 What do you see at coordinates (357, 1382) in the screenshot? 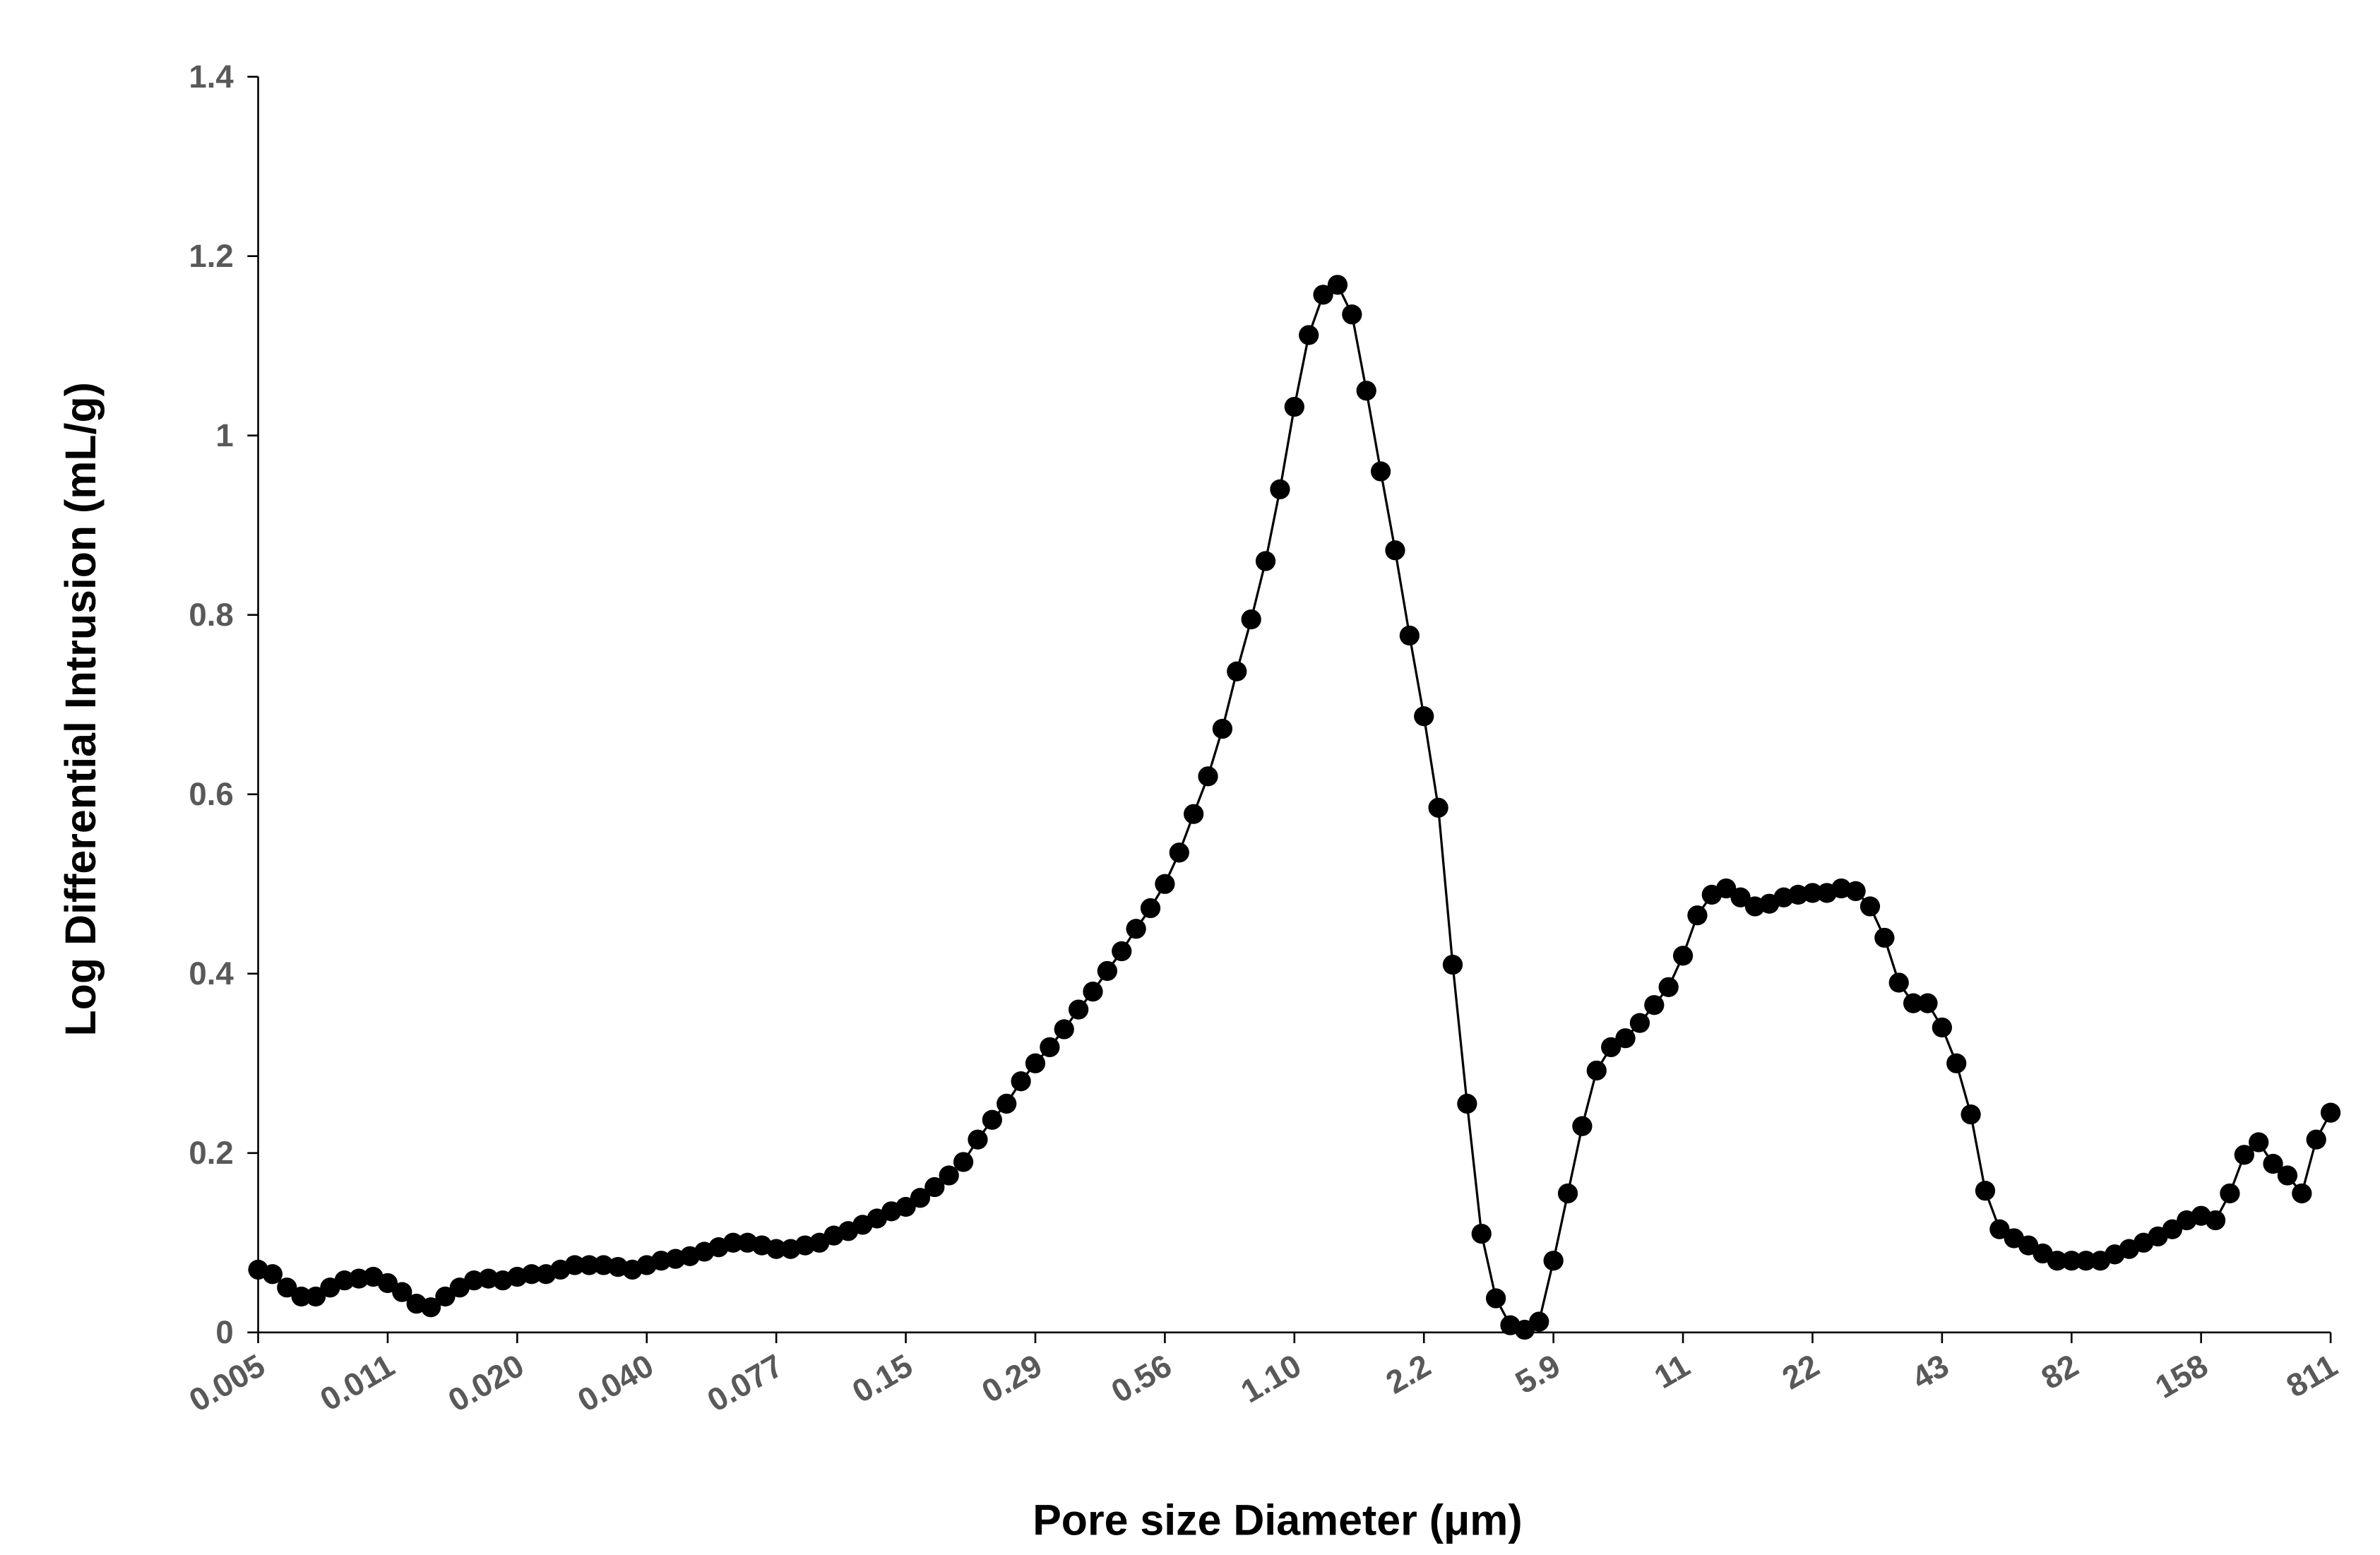
I see `x-tick-label: 0.011` at bounding box center [357, 1382].